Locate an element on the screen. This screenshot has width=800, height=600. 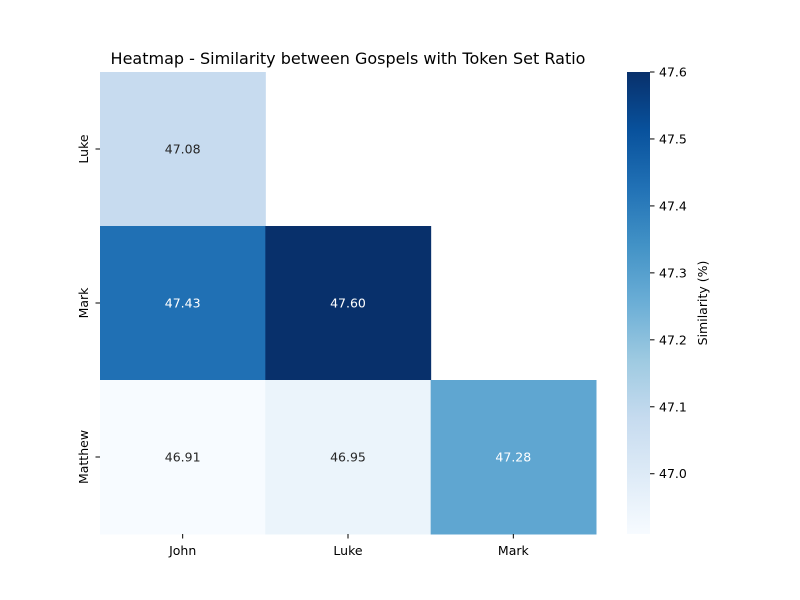
cell-value-label: 46.91 is located at coordinates (183, 457).